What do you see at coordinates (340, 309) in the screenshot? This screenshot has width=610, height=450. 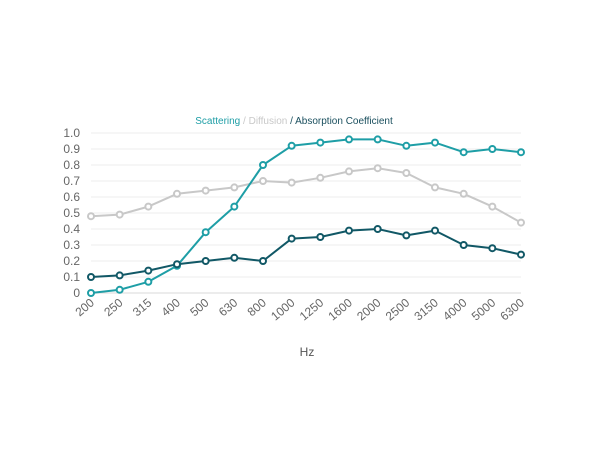 I see `x-tick-label: 1600` at bounding box center [340, 309].